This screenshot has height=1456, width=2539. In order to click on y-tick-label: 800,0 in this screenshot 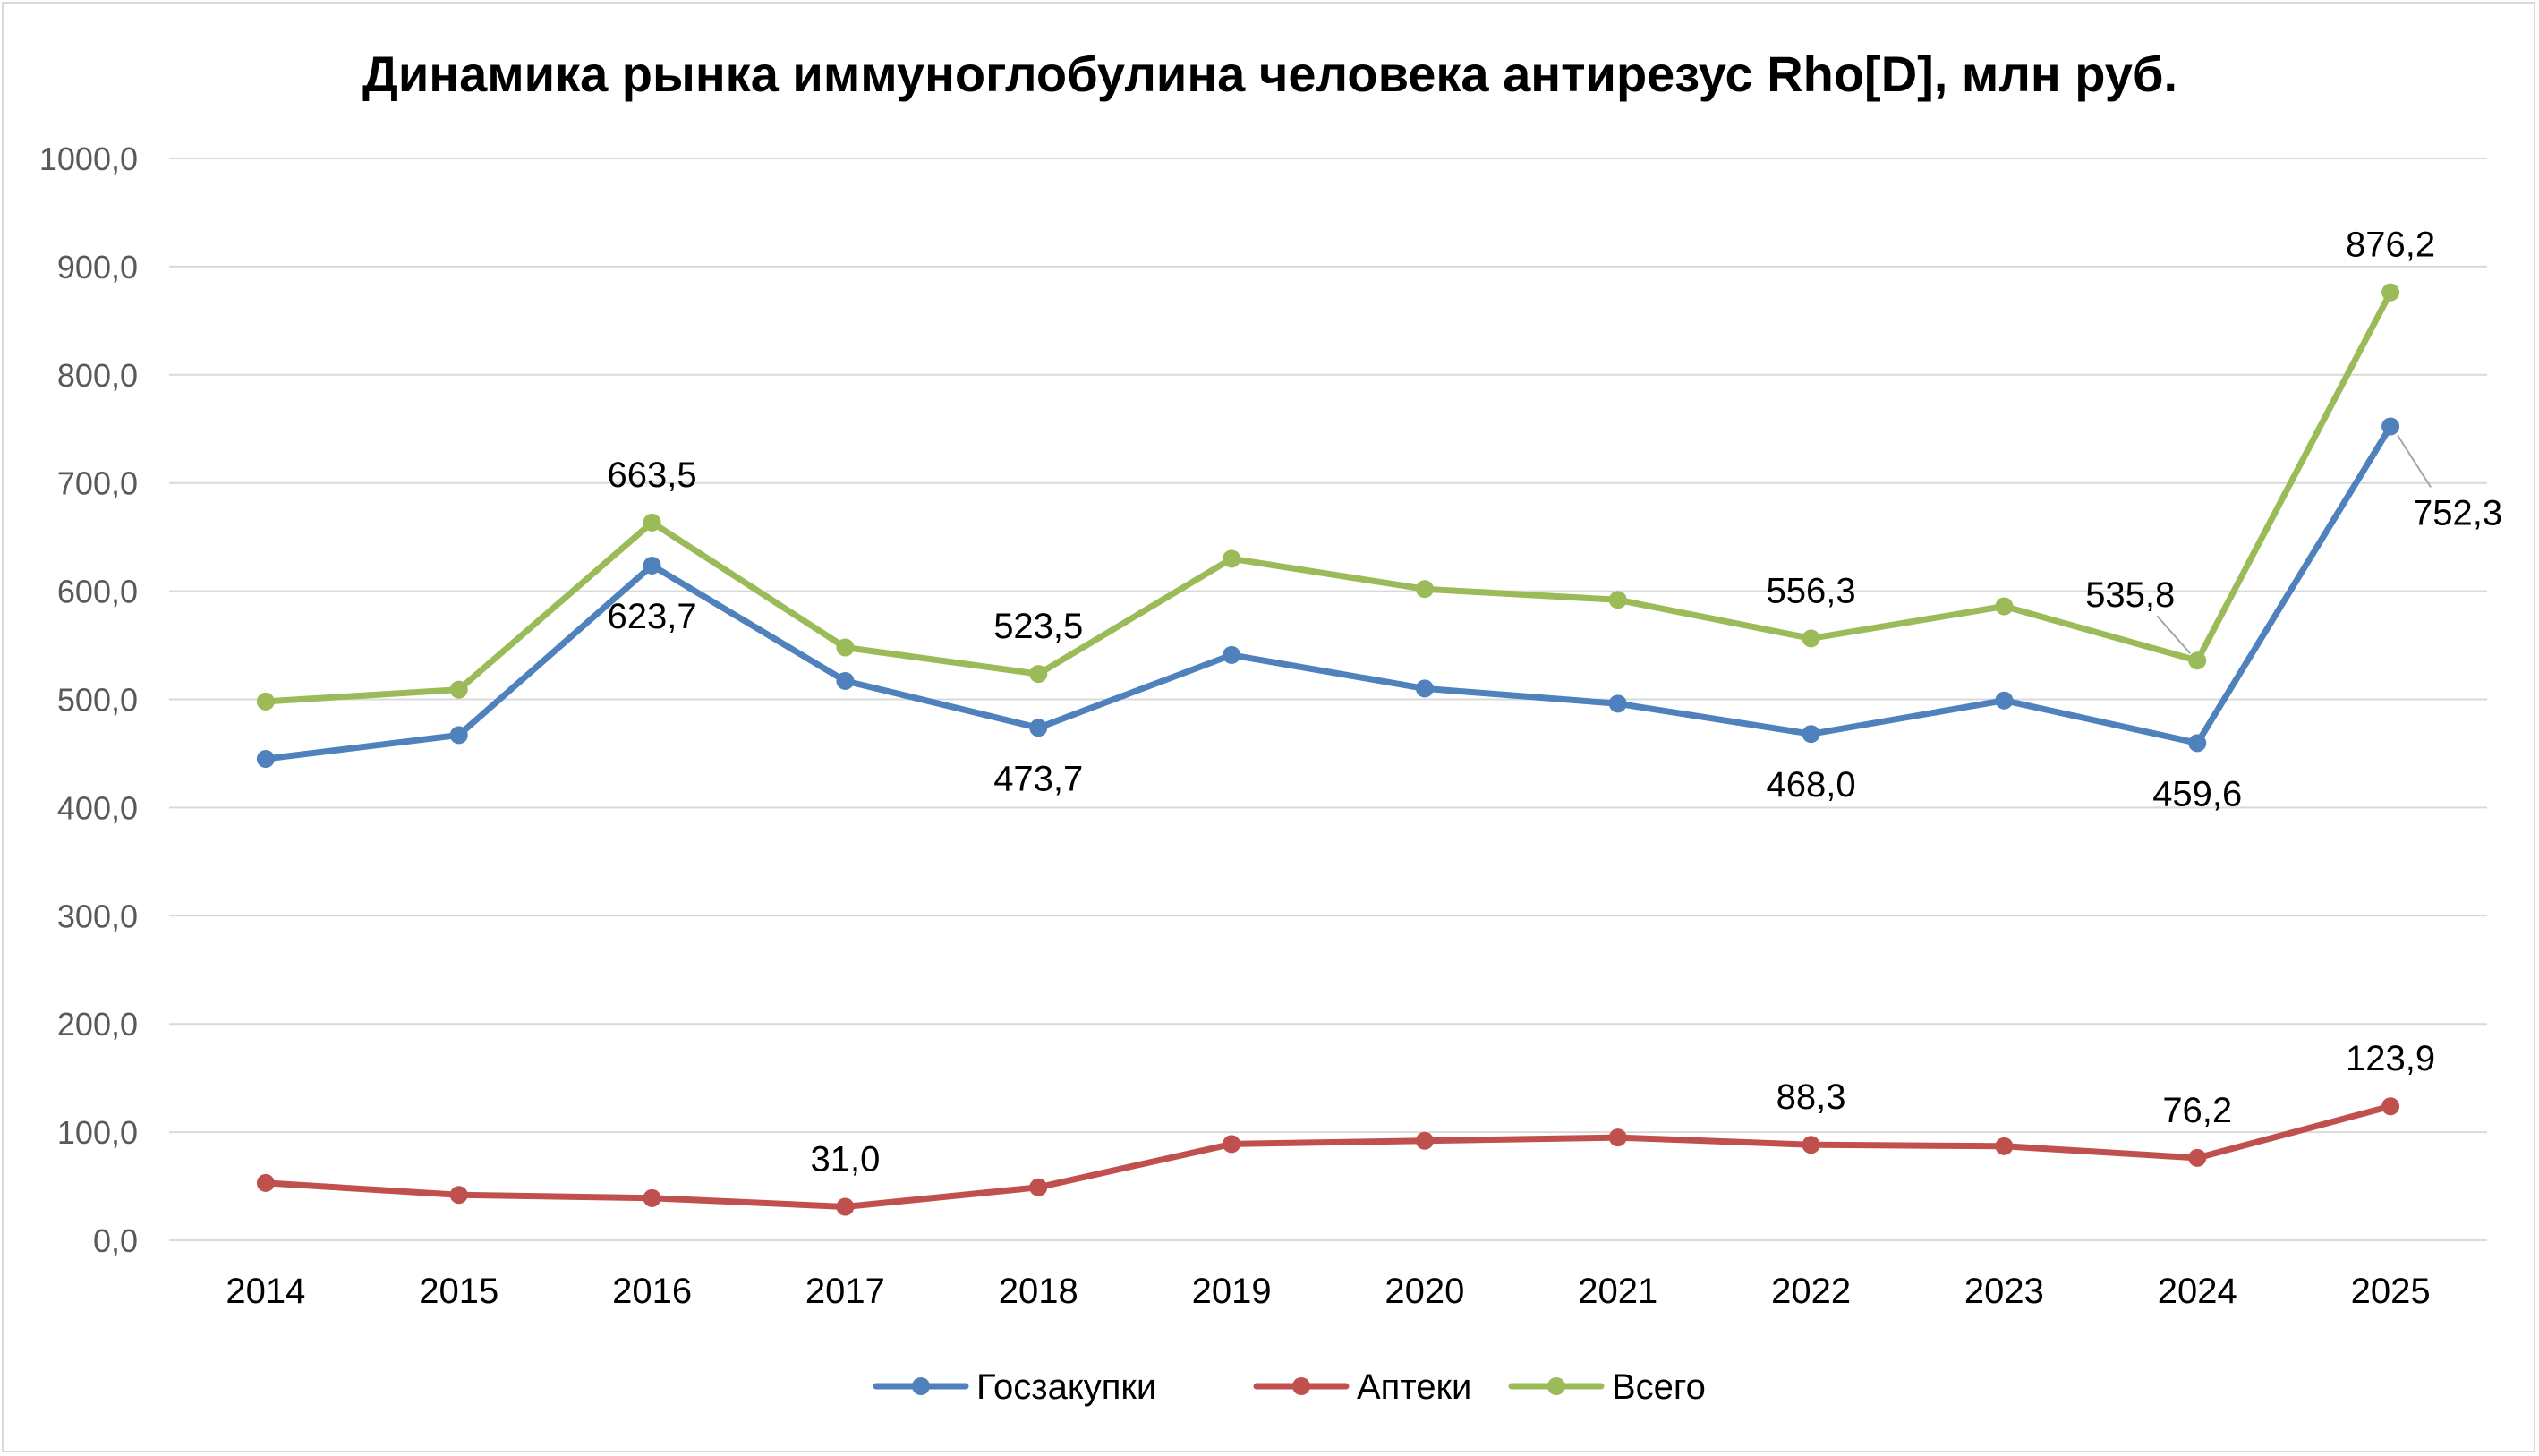, I will do `click(98, 375)`.